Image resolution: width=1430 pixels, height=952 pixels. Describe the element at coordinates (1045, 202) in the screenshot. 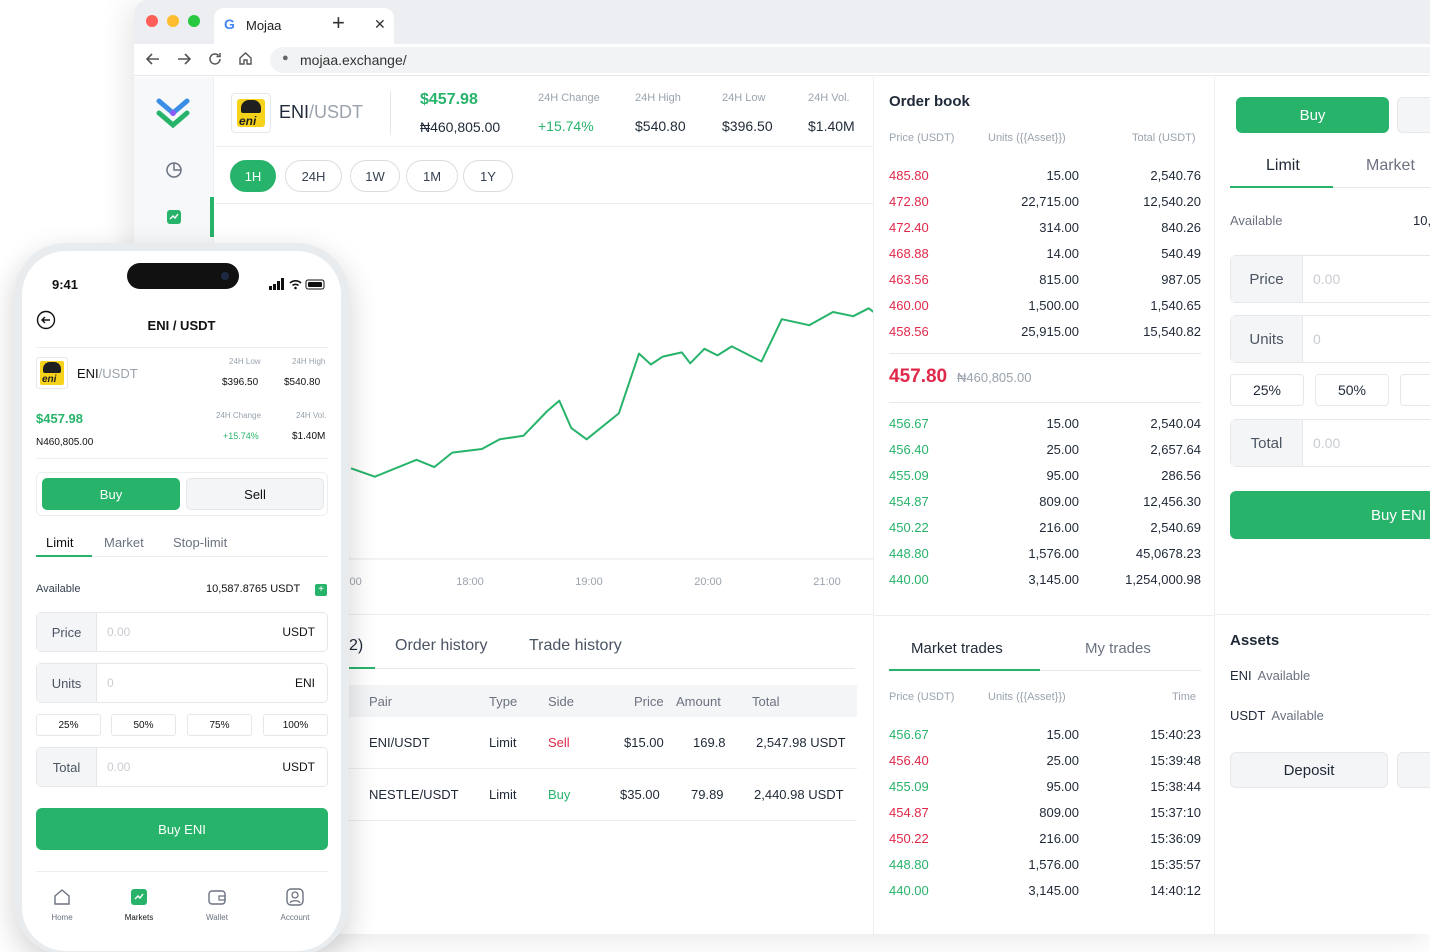

I see `ask-row: 472.80 22,715.00 12,540.20` at that location.